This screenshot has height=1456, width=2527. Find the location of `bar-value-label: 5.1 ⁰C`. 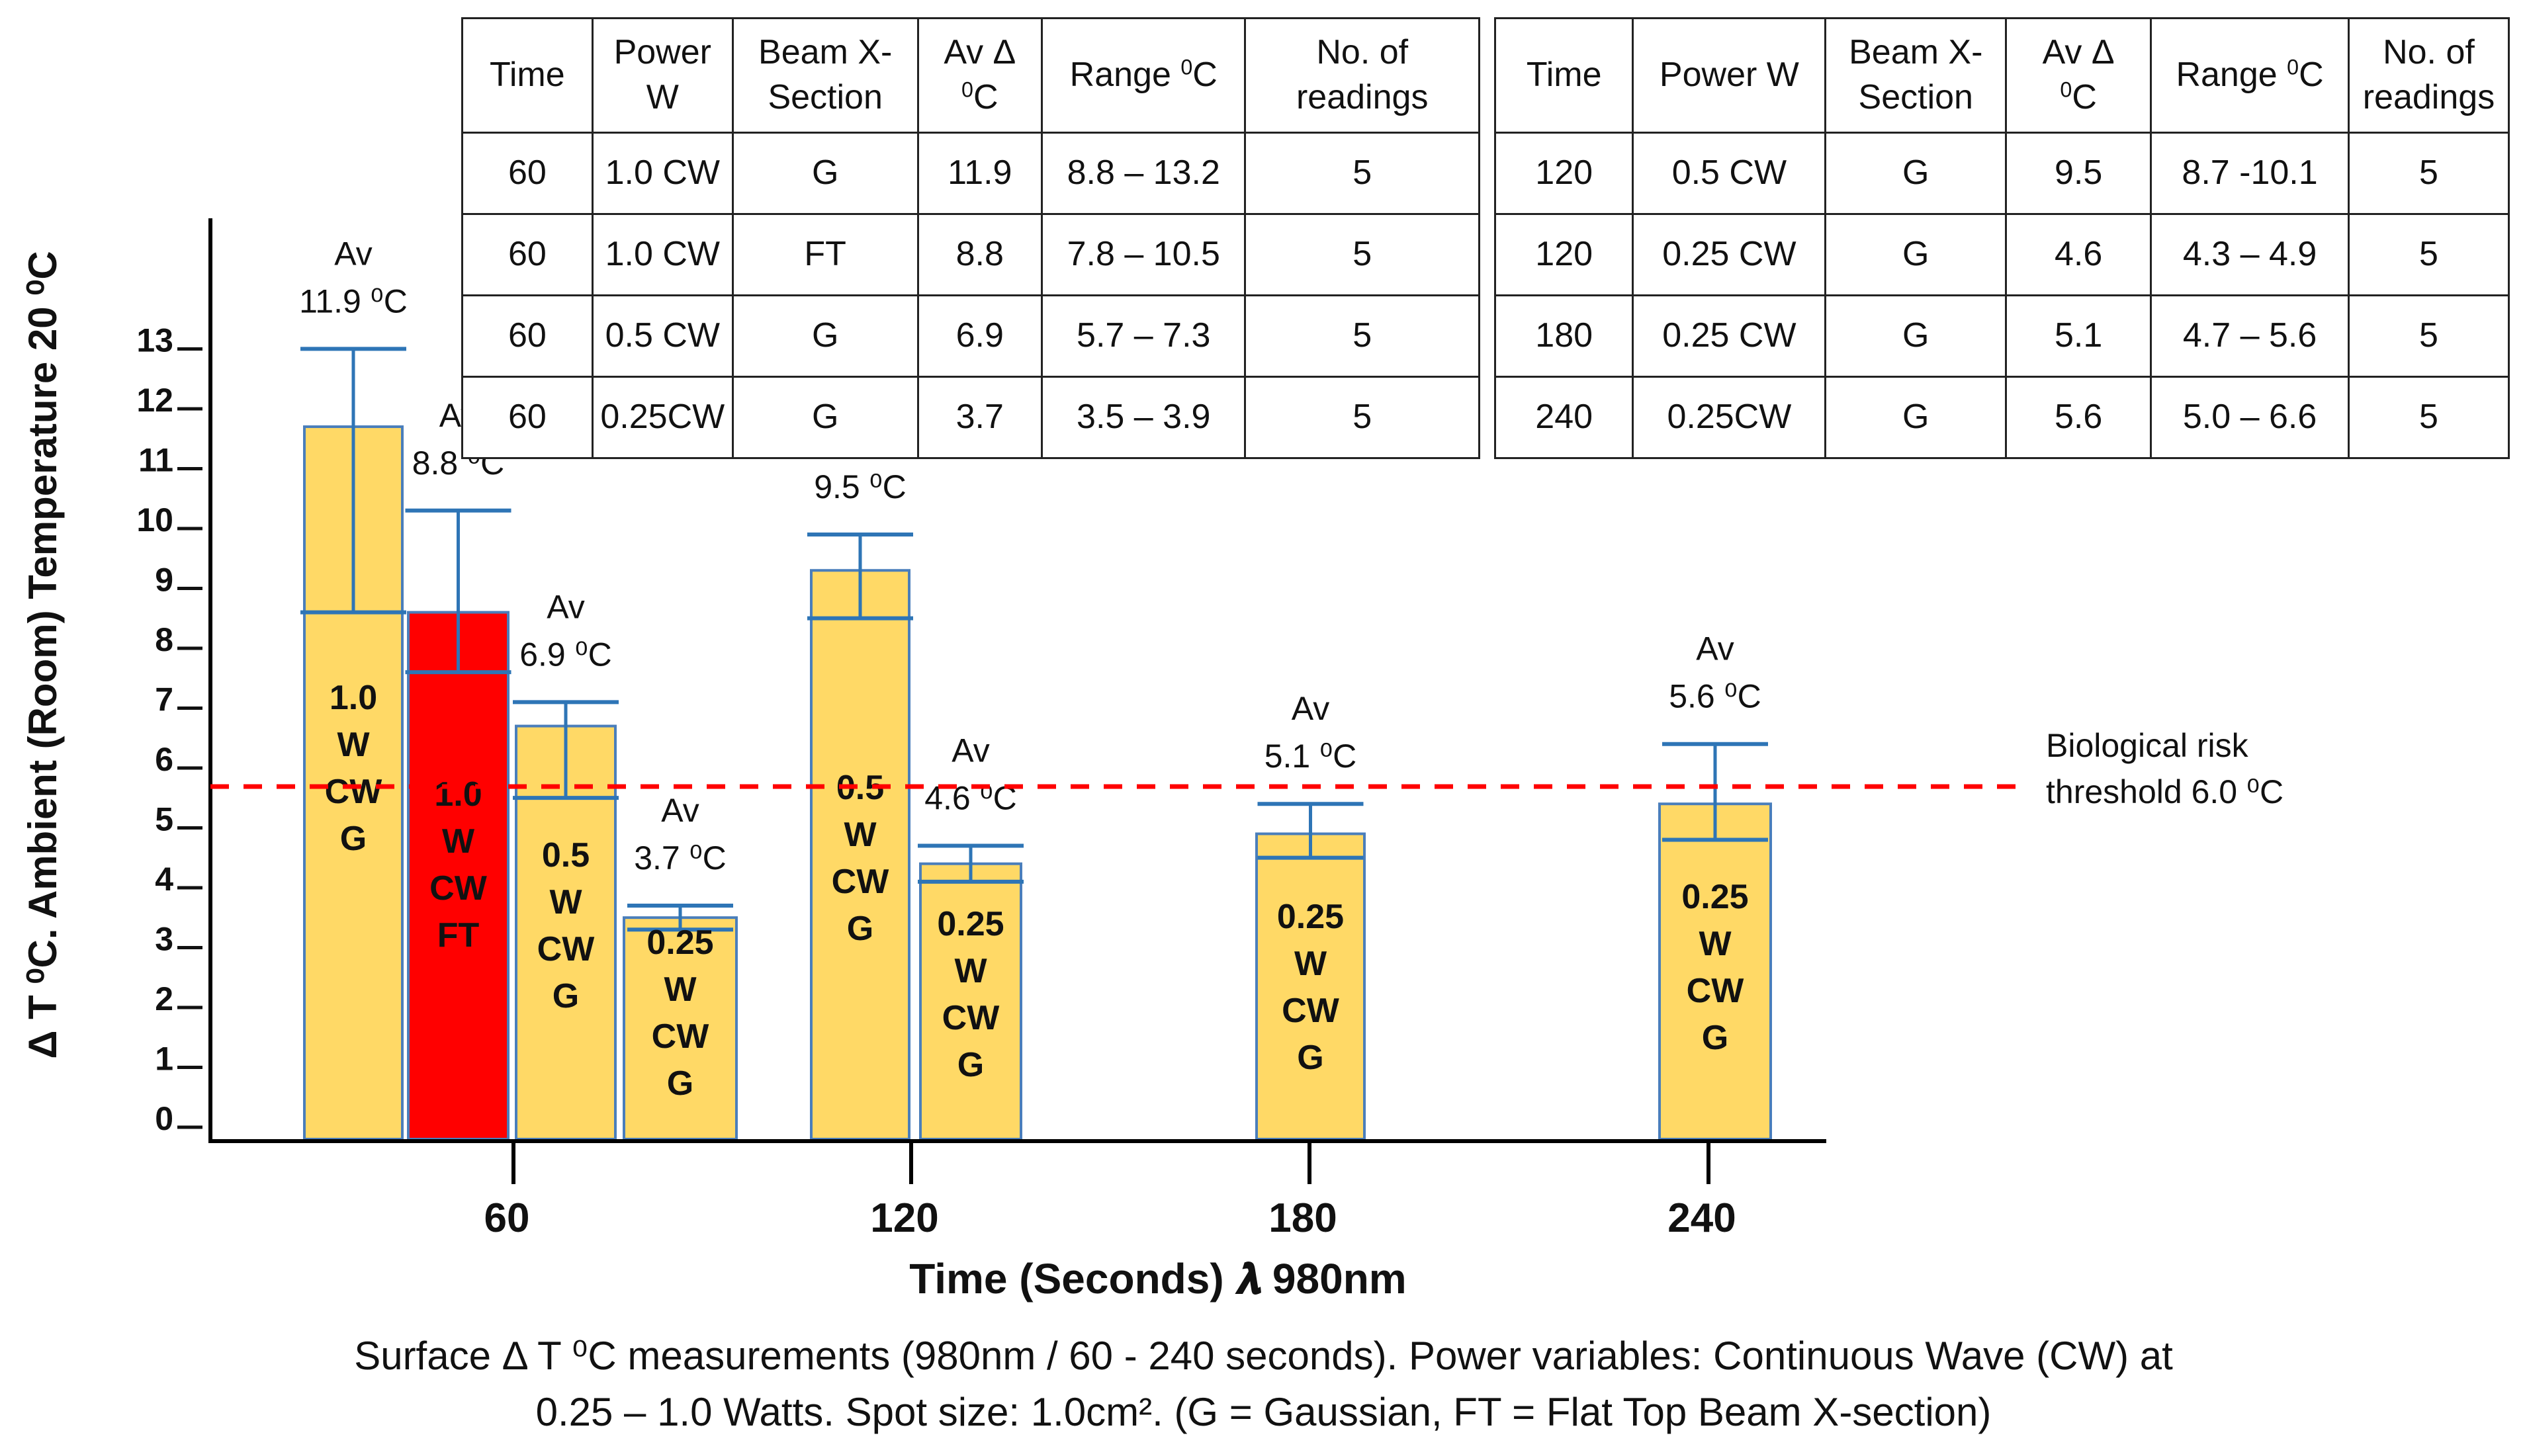

bar-value-label: 5.1 ⁰C is located at coordinates (1310, 756).